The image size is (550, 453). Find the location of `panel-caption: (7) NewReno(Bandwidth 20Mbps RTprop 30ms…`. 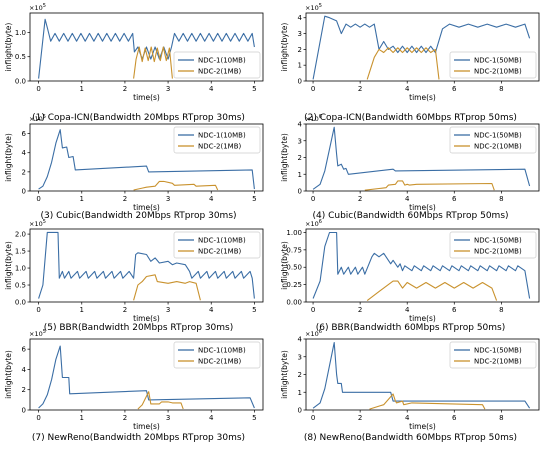

panel-caption: (7) NewReno(Bandwidth 20Mbps RTprop 30ms… is located at coordinates (138, 438).